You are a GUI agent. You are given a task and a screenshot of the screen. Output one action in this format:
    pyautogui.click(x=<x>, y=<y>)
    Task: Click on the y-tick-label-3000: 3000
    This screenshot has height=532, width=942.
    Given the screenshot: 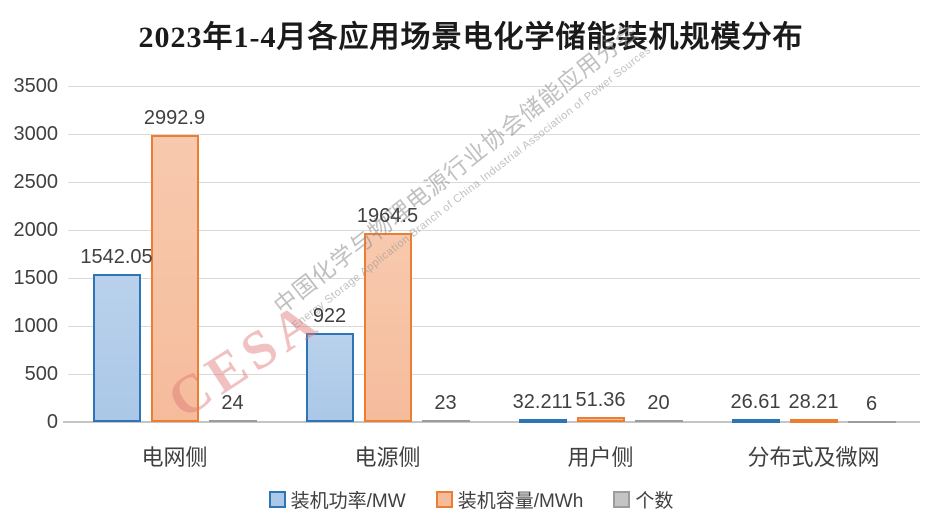 What is the action you would take?
    pyautogui.click(x=36, y=134)
    